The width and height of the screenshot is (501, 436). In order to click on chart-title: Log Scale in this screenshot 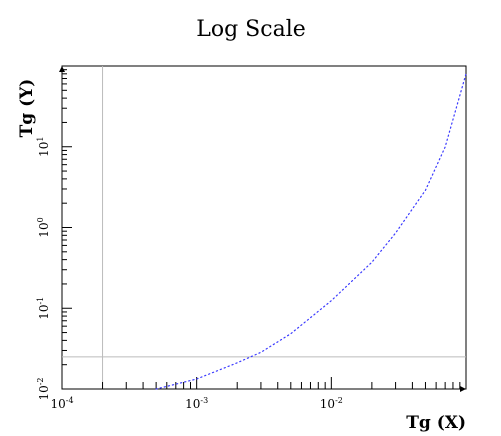, I will do `click(251, 29)`.